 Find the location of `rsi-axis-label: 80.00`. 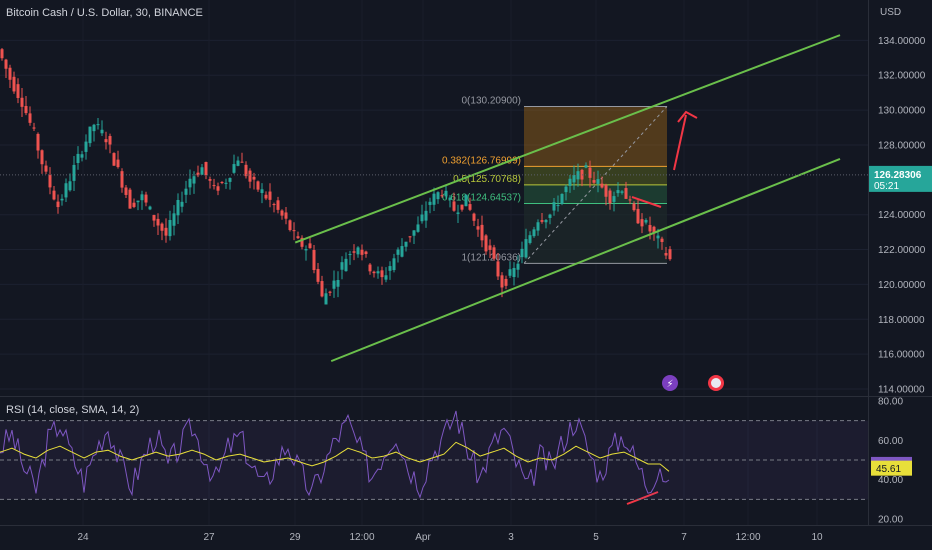

rsi-axis-label: 80.00 is located at coordinates (890, 401).